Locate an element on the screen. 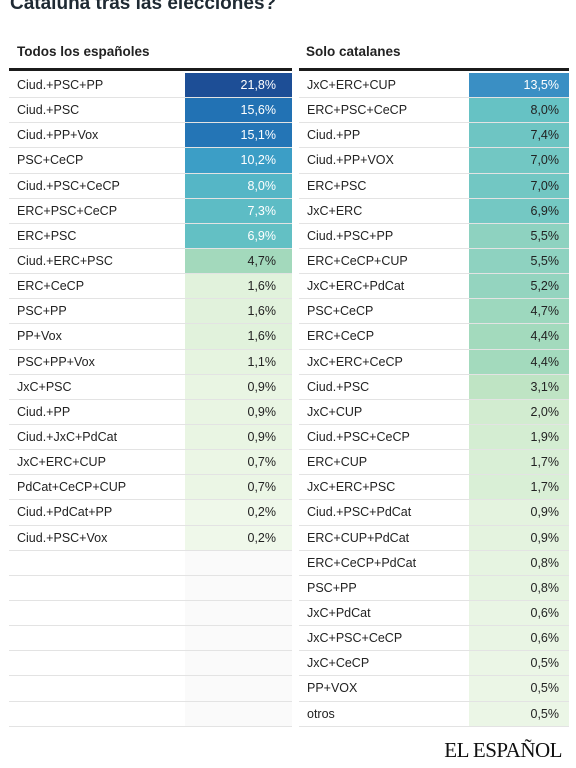 Image resolution: width=576 pixels, height=768 pixels. coalition-name: JxC+PSC is located at coordinates (44, 386).